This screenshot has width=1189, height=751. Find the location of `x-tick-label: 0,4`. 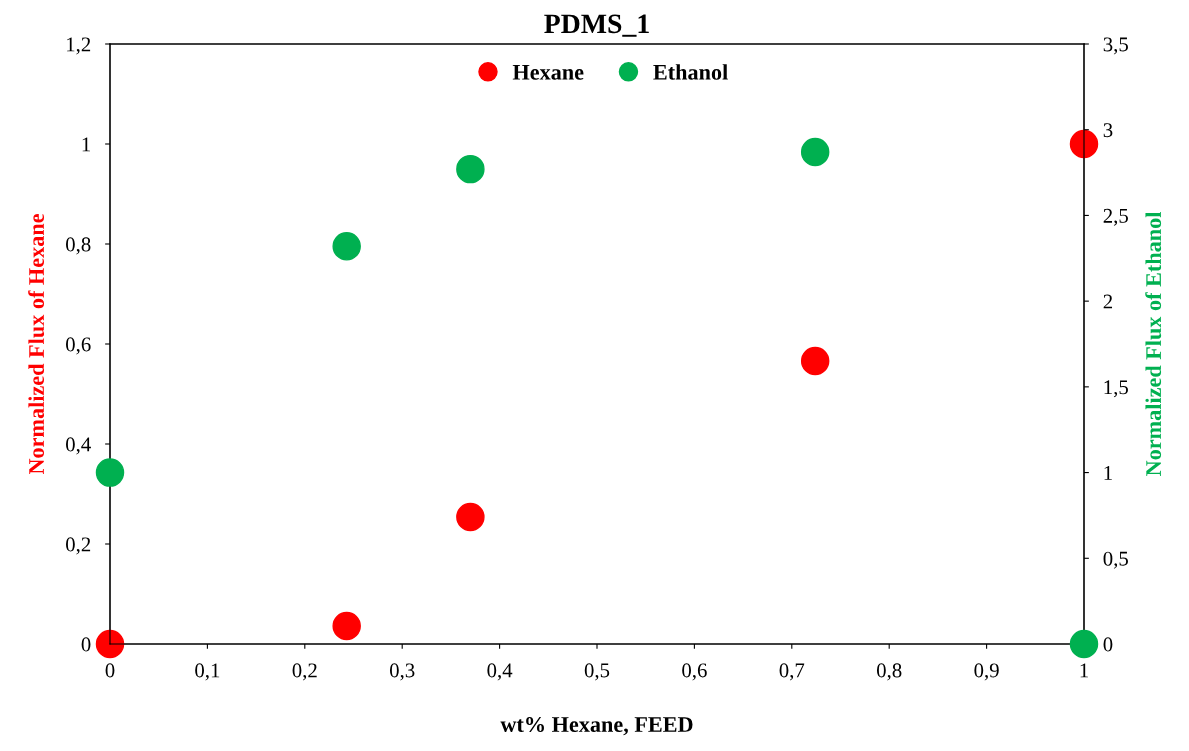

x-tick-label: 0,4 is located at coordinates (500, 672).